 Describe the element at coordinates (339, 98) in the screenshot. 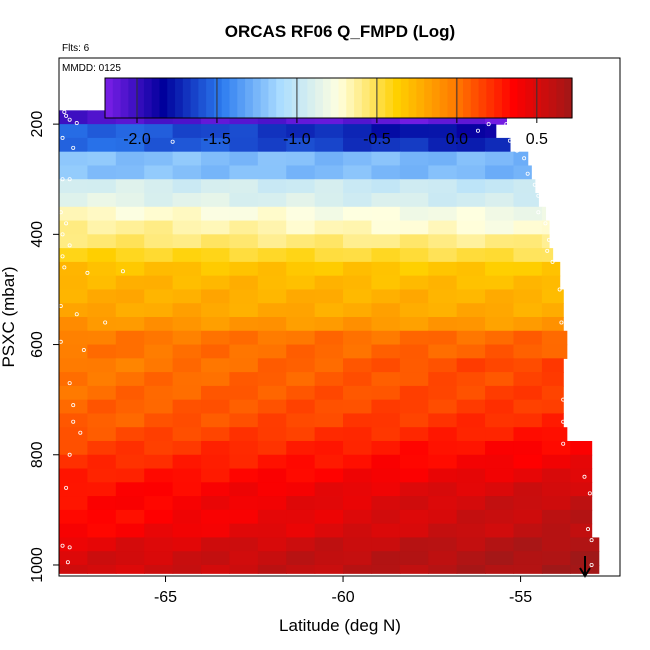

I see `colorbar-gradient` at that location.